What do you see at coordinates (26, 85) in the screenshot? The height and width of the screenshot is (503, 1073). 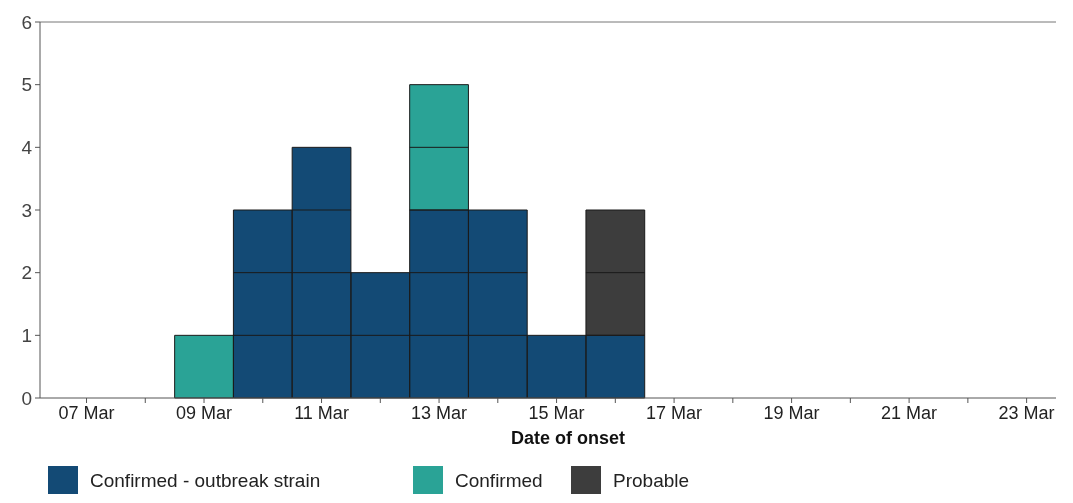 I see `y-tick-label: 5` at bounding box center [26, 85].